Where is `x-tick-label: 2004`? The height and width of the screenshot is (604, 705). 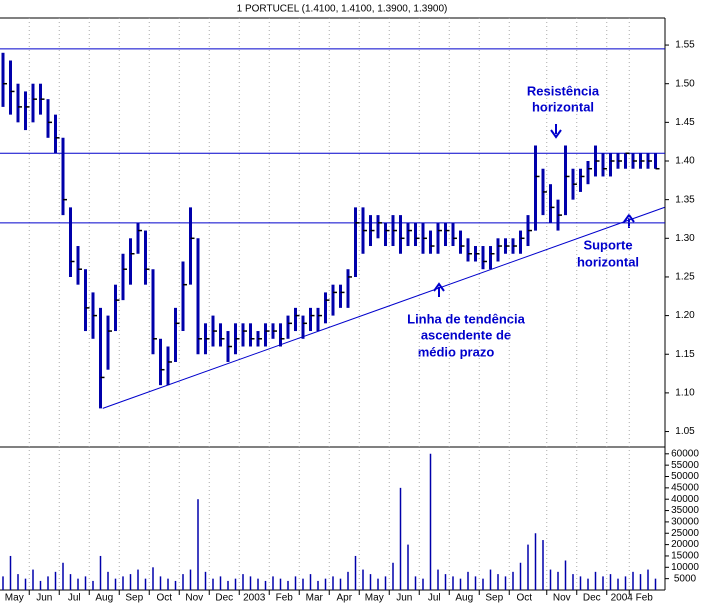
x-tick-label: 2004 is located at coordinates (622, 598).